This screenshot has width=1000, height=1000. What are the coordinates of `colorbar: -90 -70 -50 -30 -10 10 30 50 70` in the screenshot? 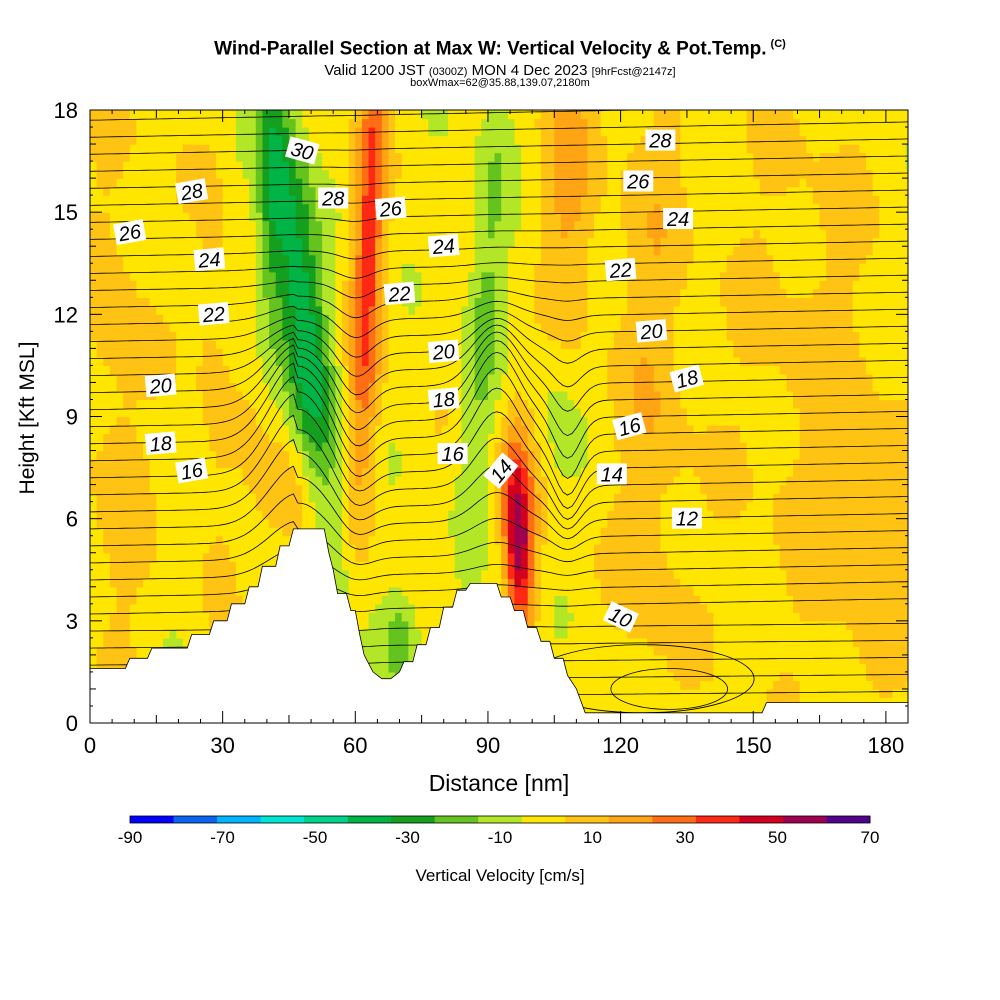 It's located at (499, 831).